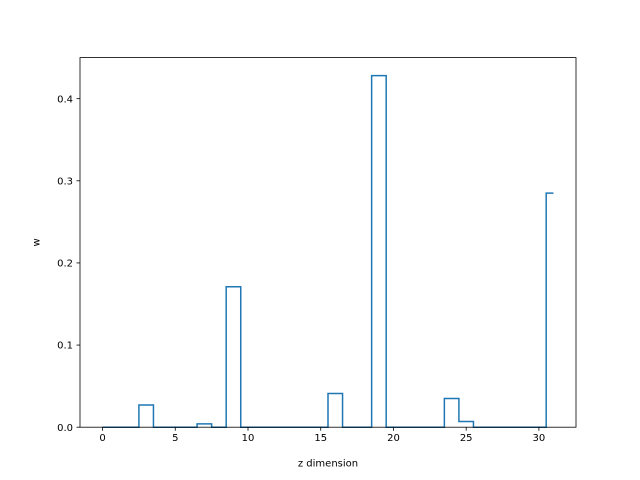 This screenshot has height=480, width=640. Describe the element at coordinates (102, 438) in the screenshot. I see `x-tick-label: 0` at that location.